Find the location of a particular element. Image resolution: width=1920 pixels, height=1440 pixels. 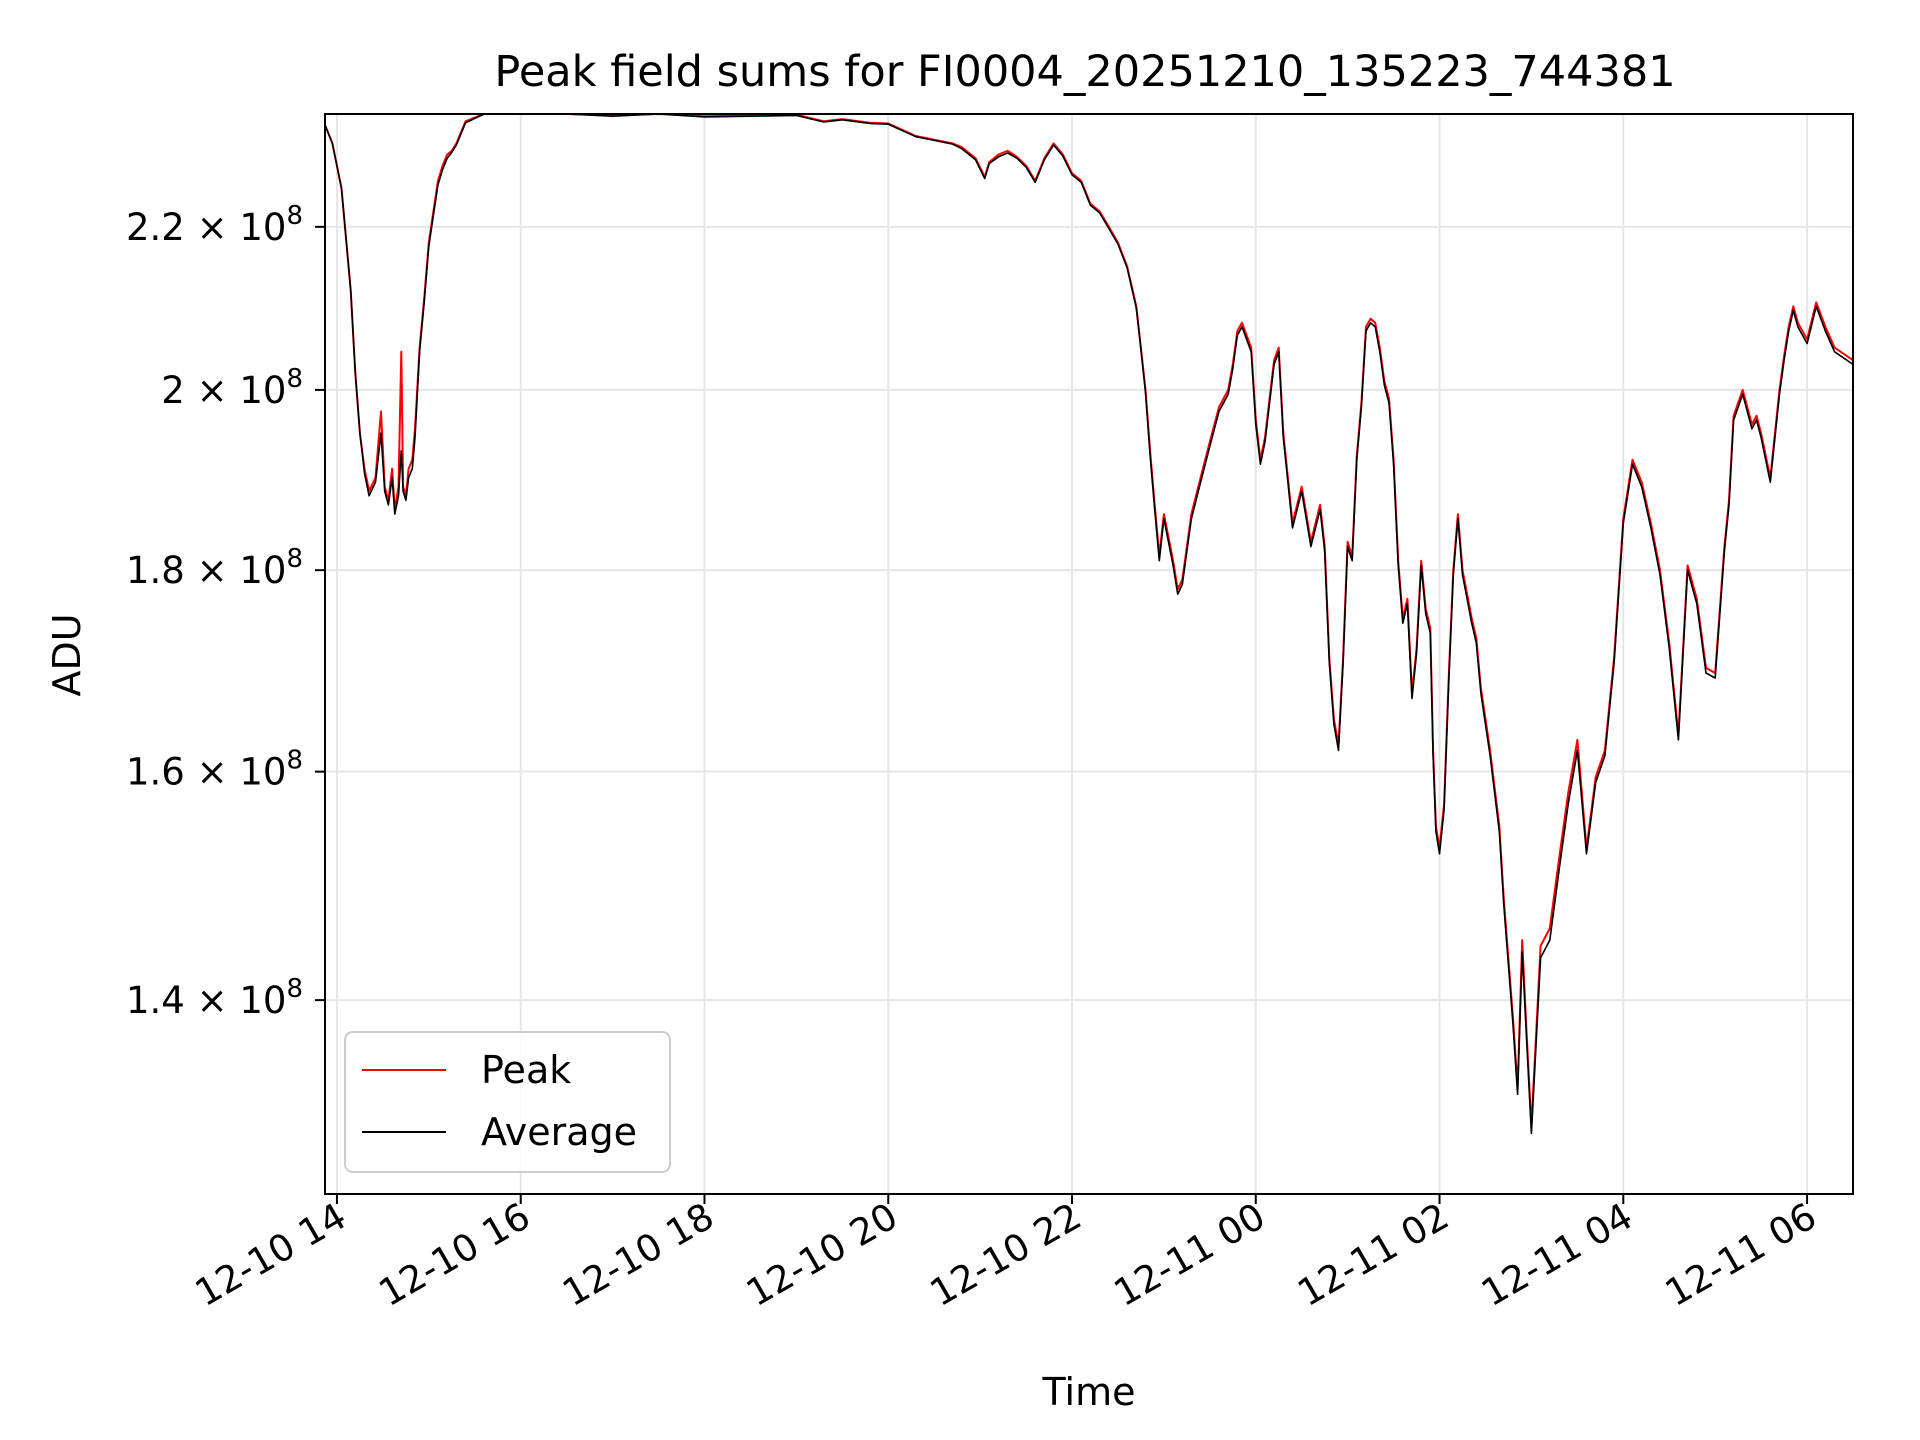

legend: Peak Average is located at coordinates (507, 1102).